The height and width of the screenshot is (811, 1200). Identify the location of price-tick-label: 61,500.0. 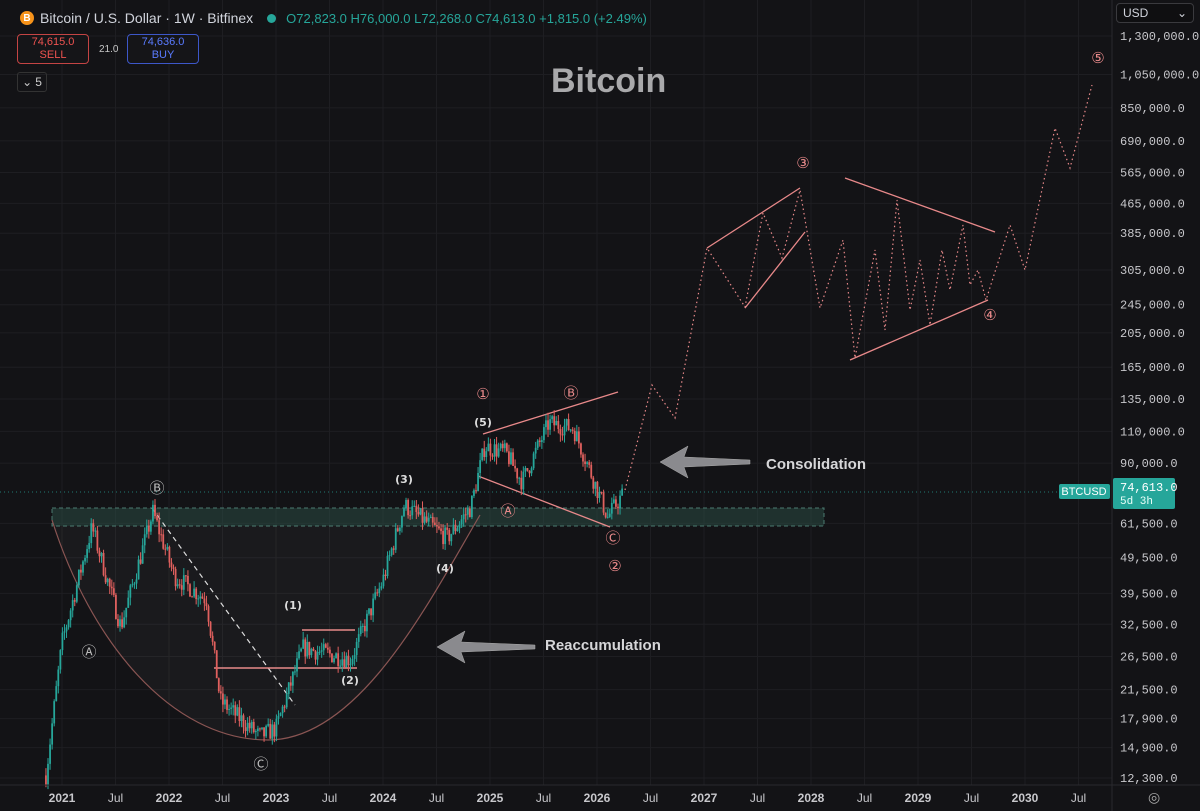
(1149, 524).